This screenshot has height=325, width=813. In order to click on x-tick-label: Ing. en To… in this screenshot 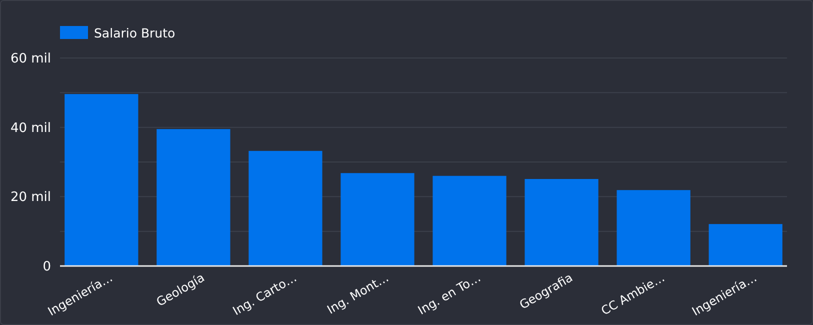, I will do `click(450, 294)`.